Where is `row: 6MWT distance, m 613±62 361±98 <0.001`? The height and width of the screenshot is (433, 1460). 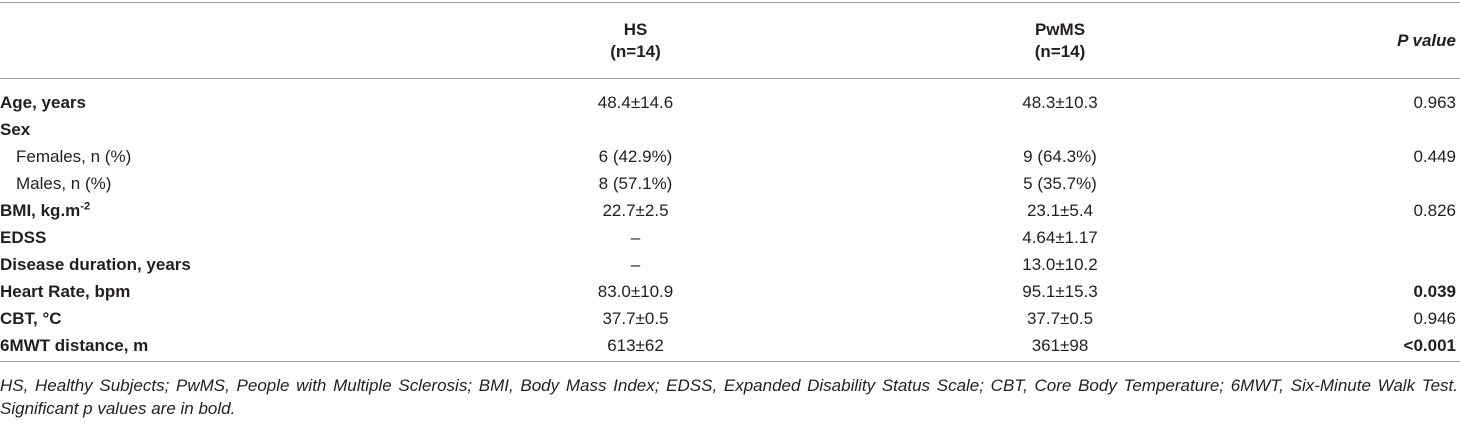 row: 6MWT distance, m 613±62 361±98 <0.001 is located at coordinates (730, 347).